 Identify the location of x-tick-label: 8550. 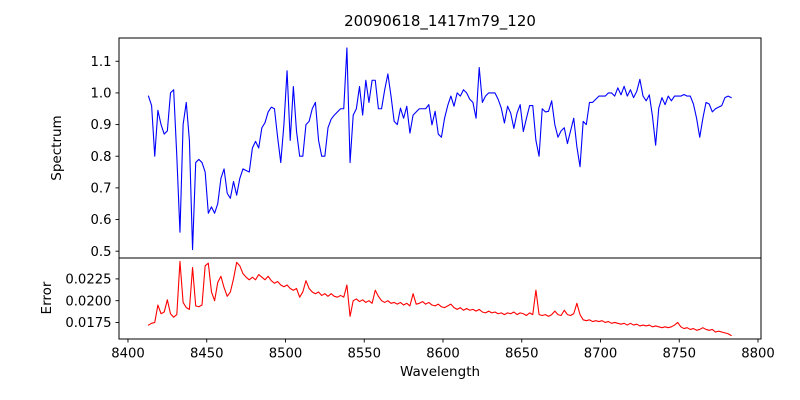
(364, 354).